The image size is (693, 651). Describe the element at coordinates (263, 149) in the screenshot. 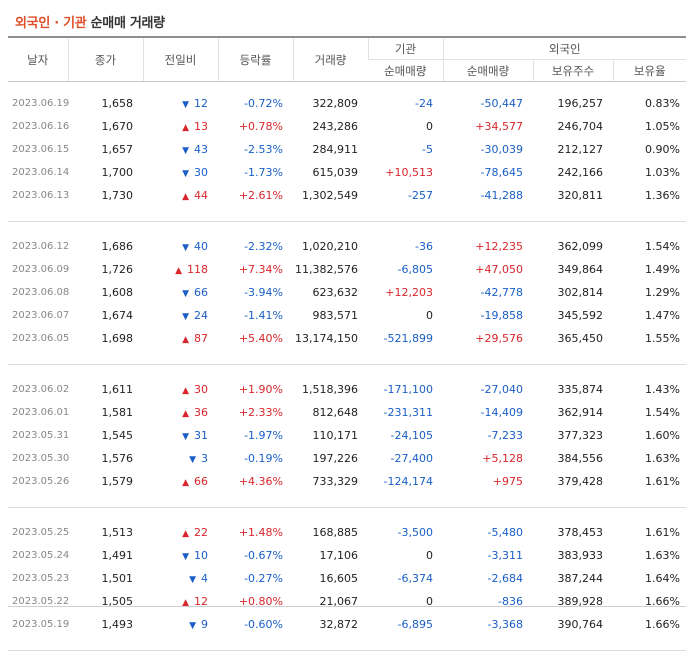

I see `rate-cell: -2.53%` at that location.